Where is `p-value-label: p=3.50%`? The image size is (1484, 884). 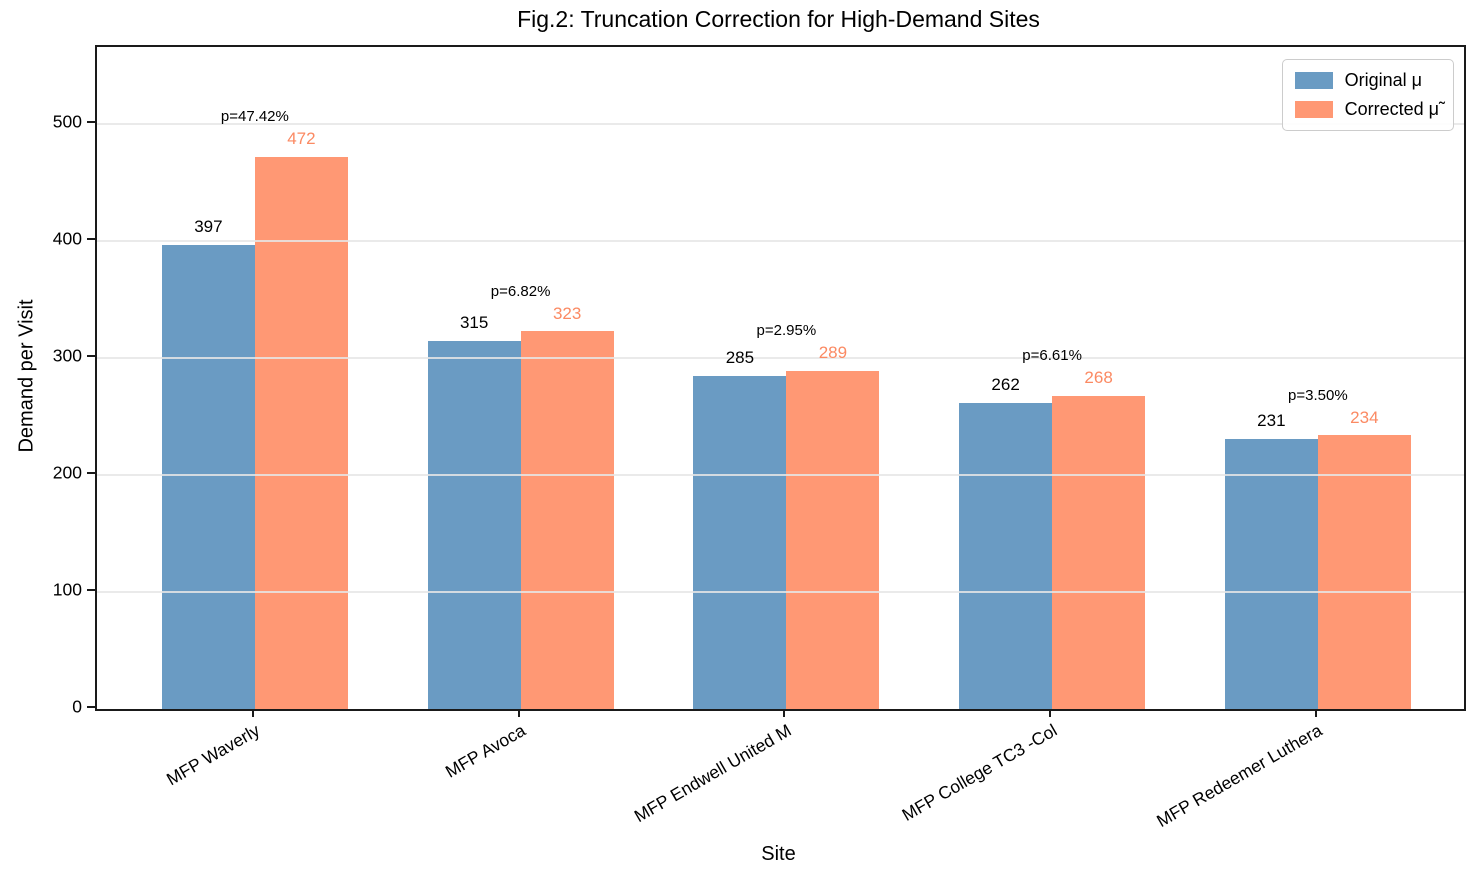
p-value-label: p=3.50% is located at coordinates (1318, 395).